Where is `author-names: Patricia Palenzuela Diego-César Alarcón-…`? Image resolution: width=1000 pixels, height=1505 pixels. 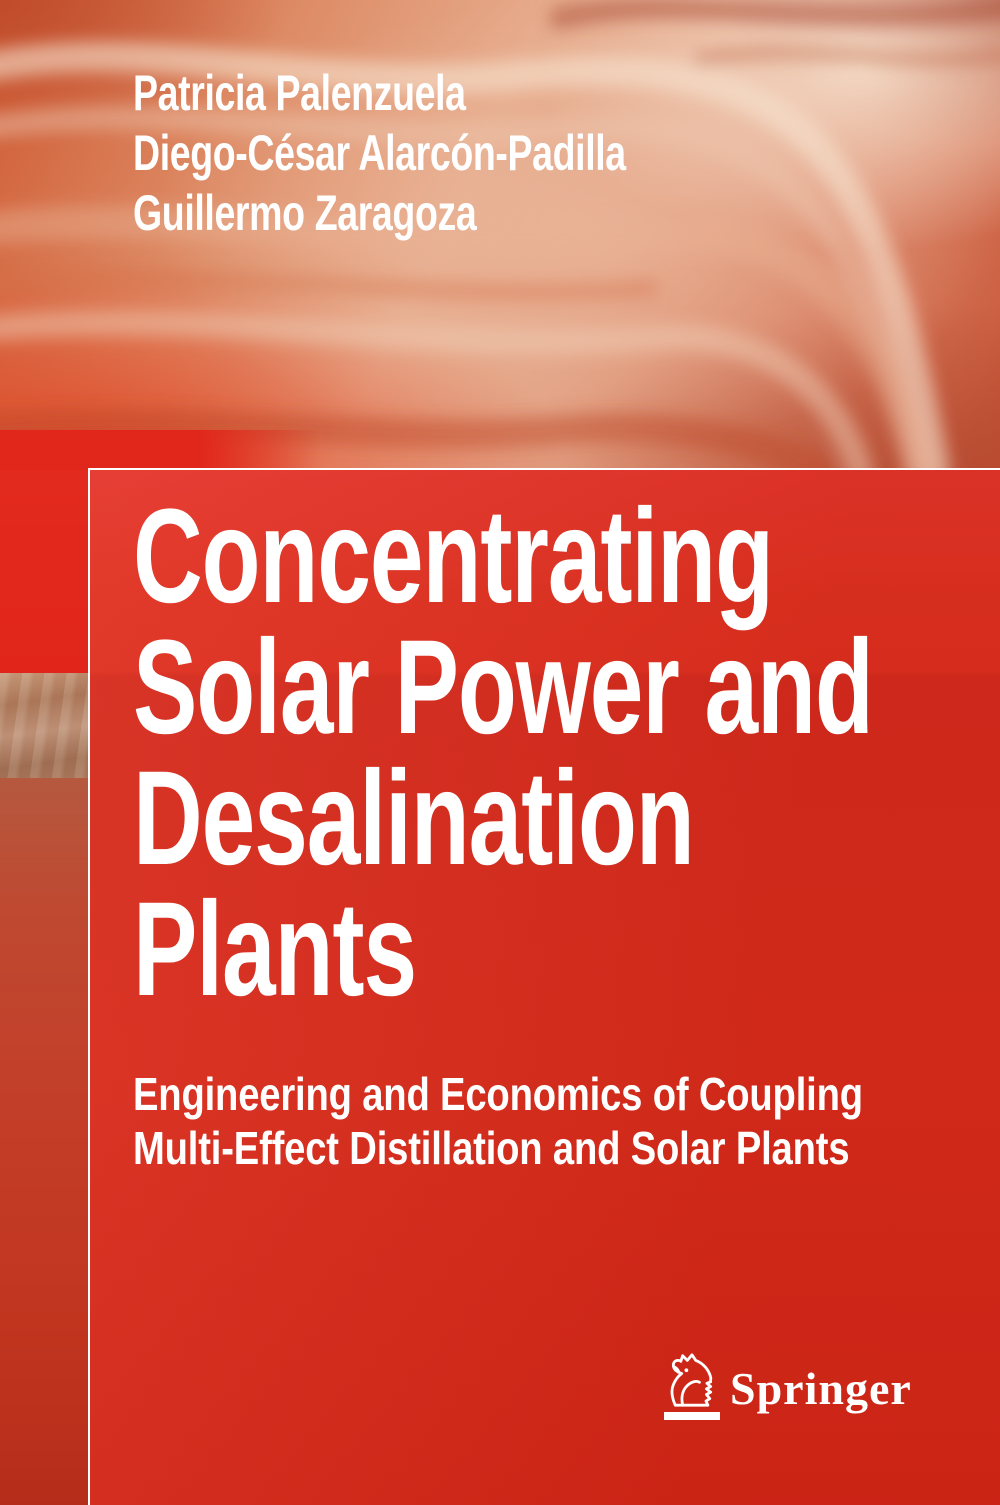 author-names: Patricia Palenzuela Diego-César Alarcón-… is located at coordinates (379, 153).